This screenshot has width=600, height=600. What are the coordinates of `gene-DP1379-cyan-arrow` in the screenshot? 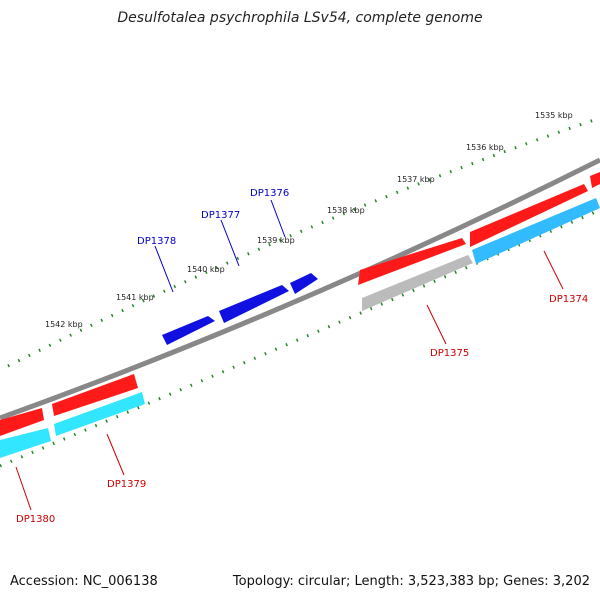 It's located at (99, 414).